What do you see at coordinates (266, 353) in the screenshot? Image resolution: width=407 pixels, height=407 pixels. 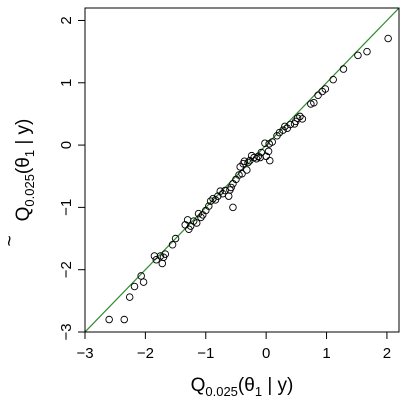 I see `x-tick-label: 0` at bounding box center [266, 353].